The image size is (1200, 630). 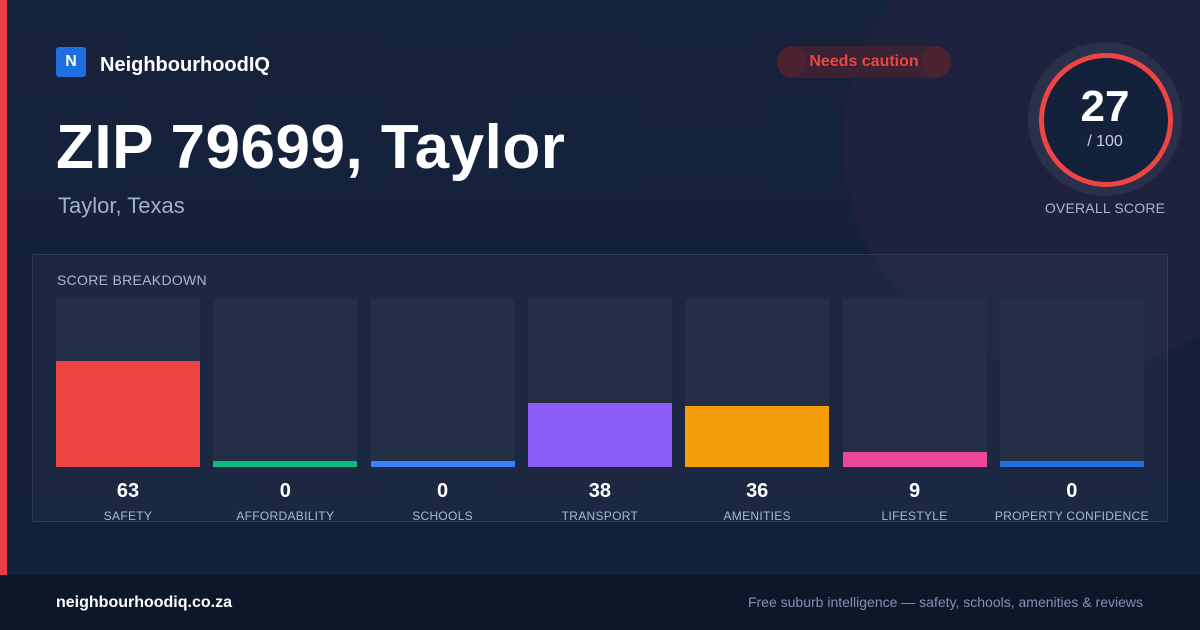 I want to click on breakdown-bar-affordability: 0 AFFORDABILITY, so click(x=285, y=410).